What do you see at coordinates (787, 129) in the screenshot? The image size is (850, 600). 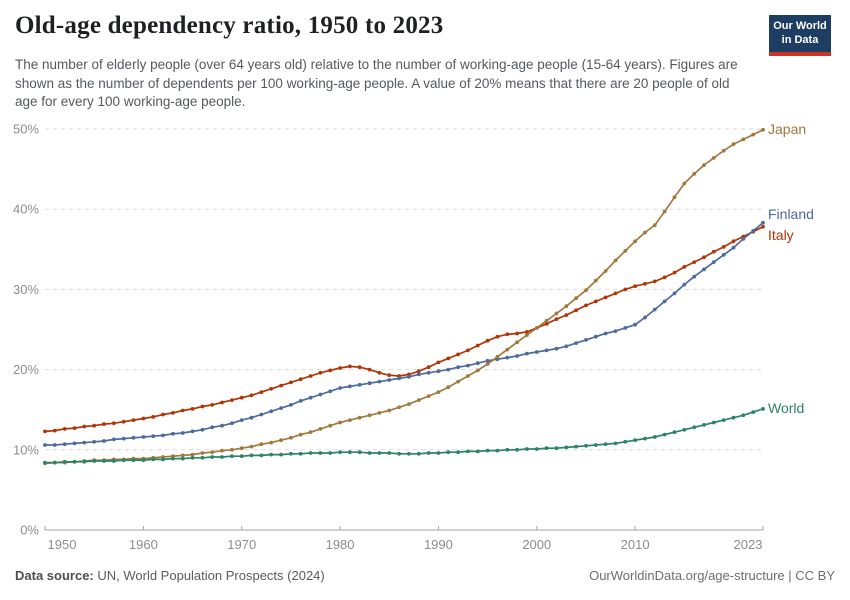 I see `series-label-japan: Japan` at bounding box center [787, 129].